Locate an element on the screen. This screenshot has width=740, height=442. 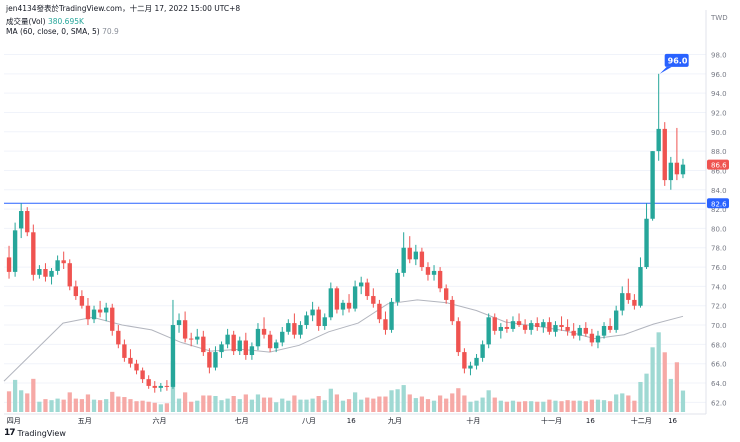
currency-label: TWD is located at coordinates (719, 18).